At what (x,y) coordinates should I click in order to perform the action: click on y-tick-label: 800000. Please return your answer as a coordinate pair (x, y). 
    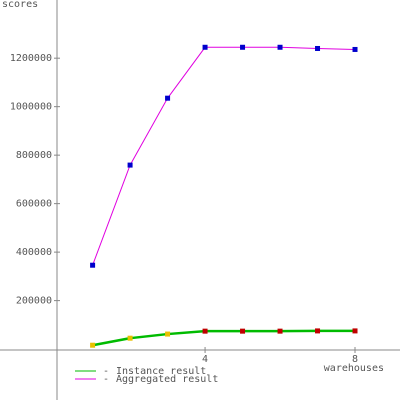
    Looking at the image, I should click on (34, 155).